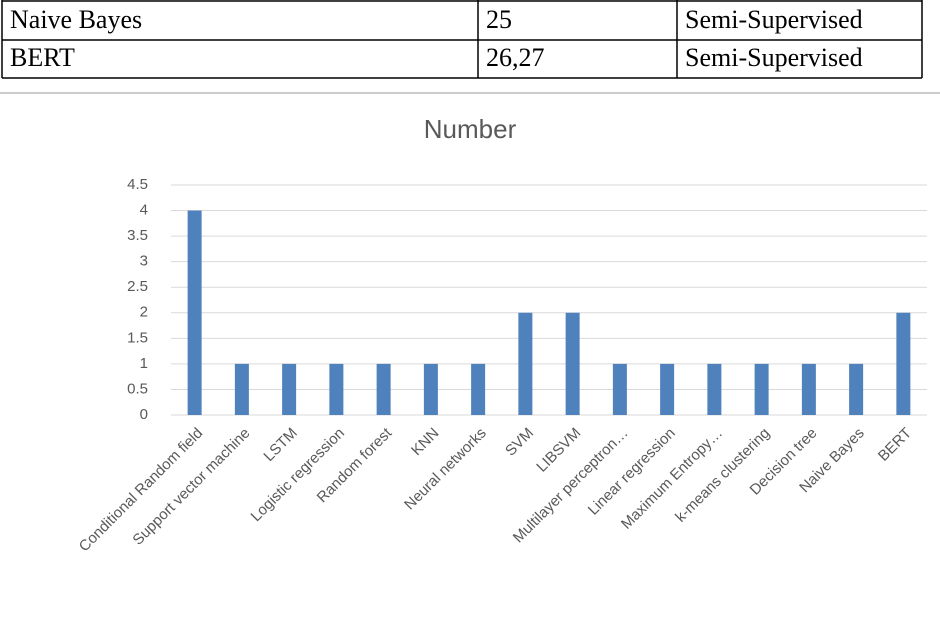  I want to click on y-tick-label: 3.5, so click(137, 235).